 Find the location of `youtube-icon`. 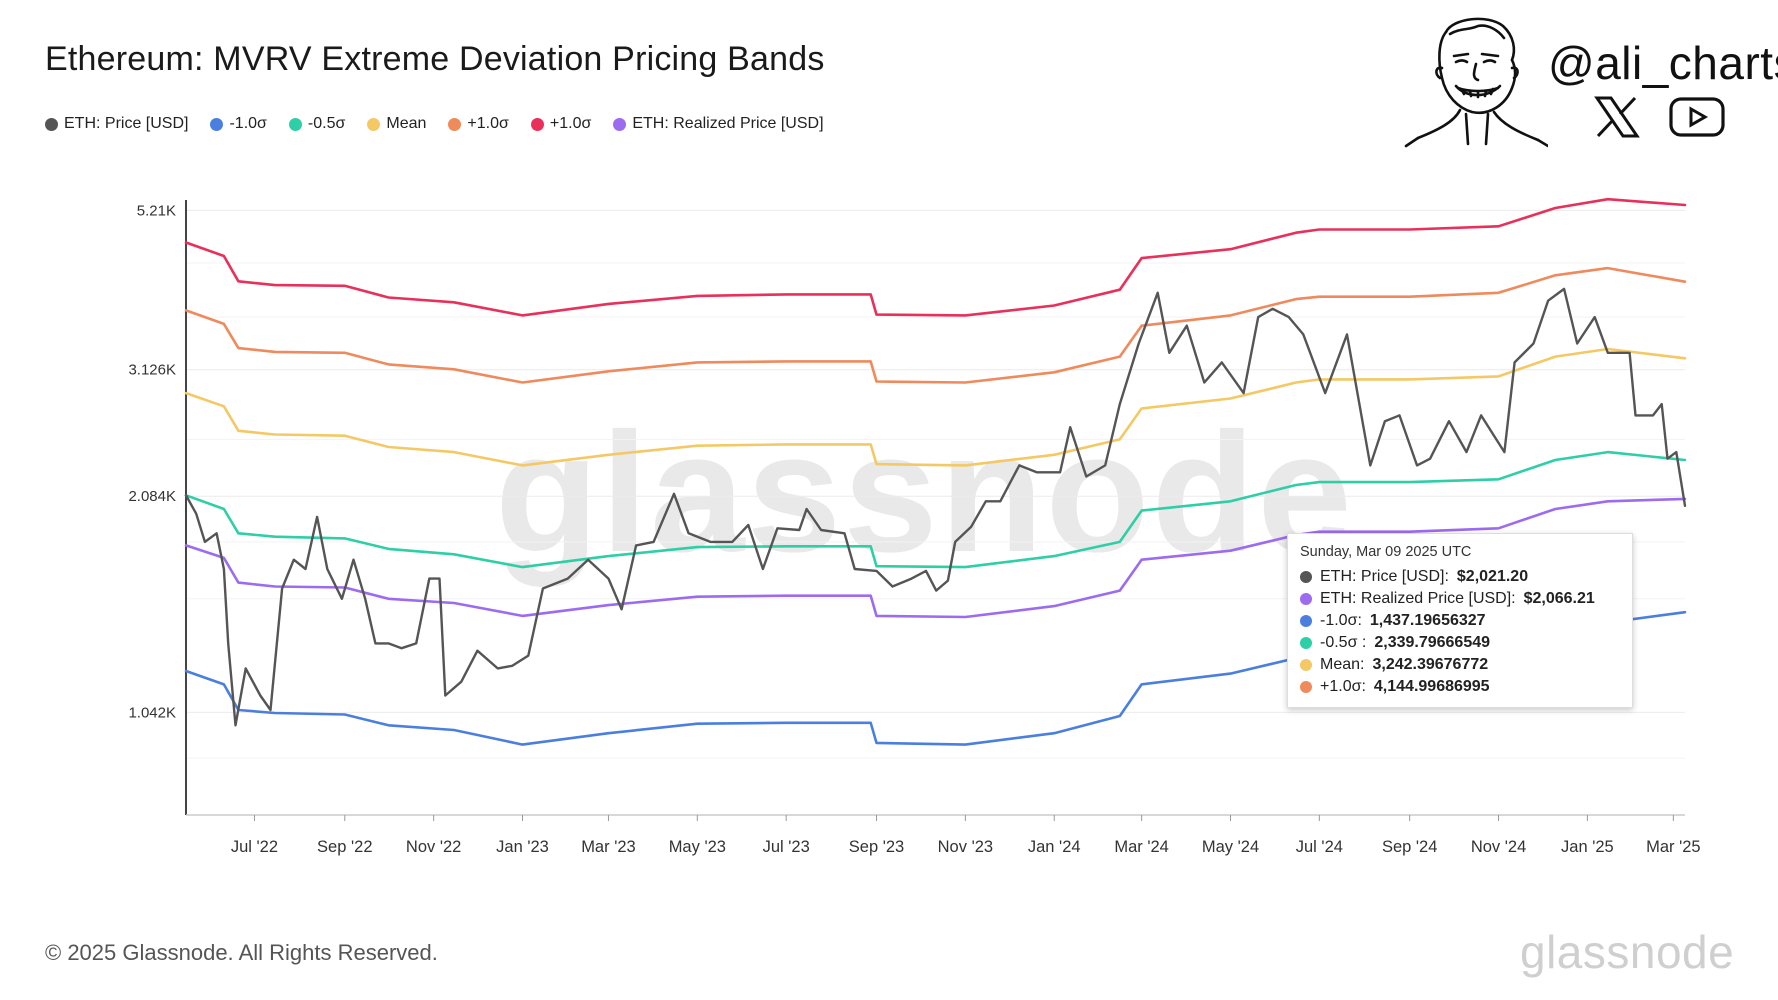

youtube-icon is located at coordinates (1697, 117).